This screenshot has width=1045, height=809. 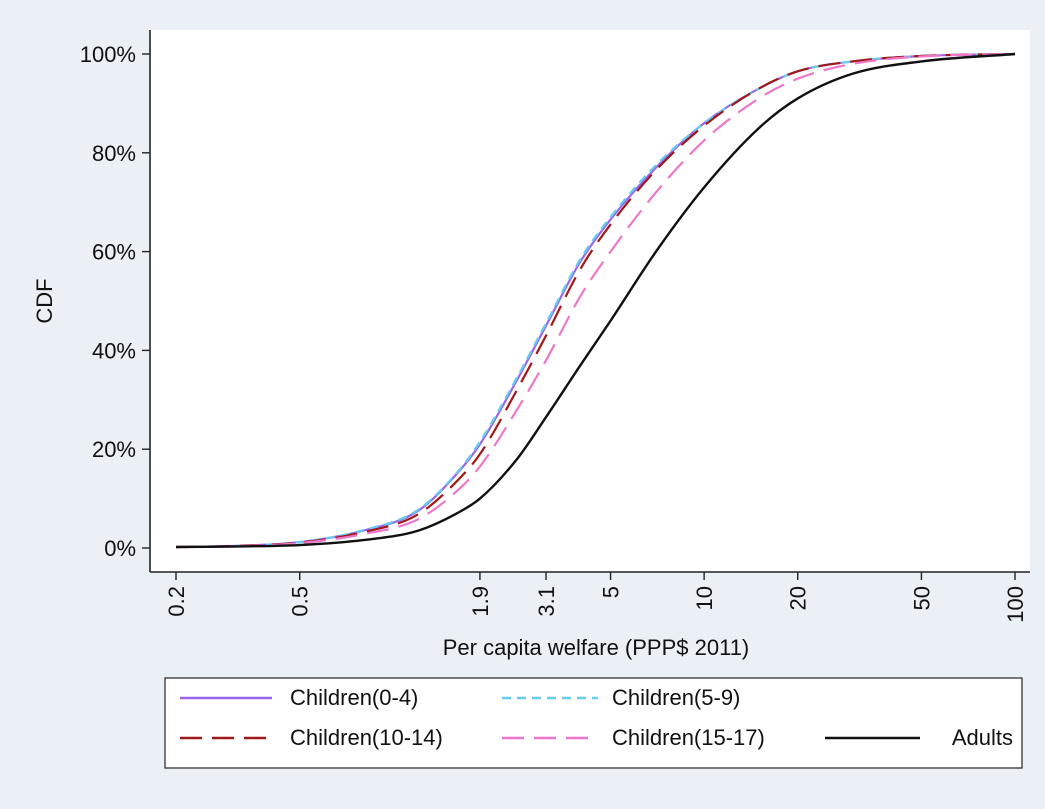 I want to click on y-tick-label: 20%, so click(x=114, y=449).